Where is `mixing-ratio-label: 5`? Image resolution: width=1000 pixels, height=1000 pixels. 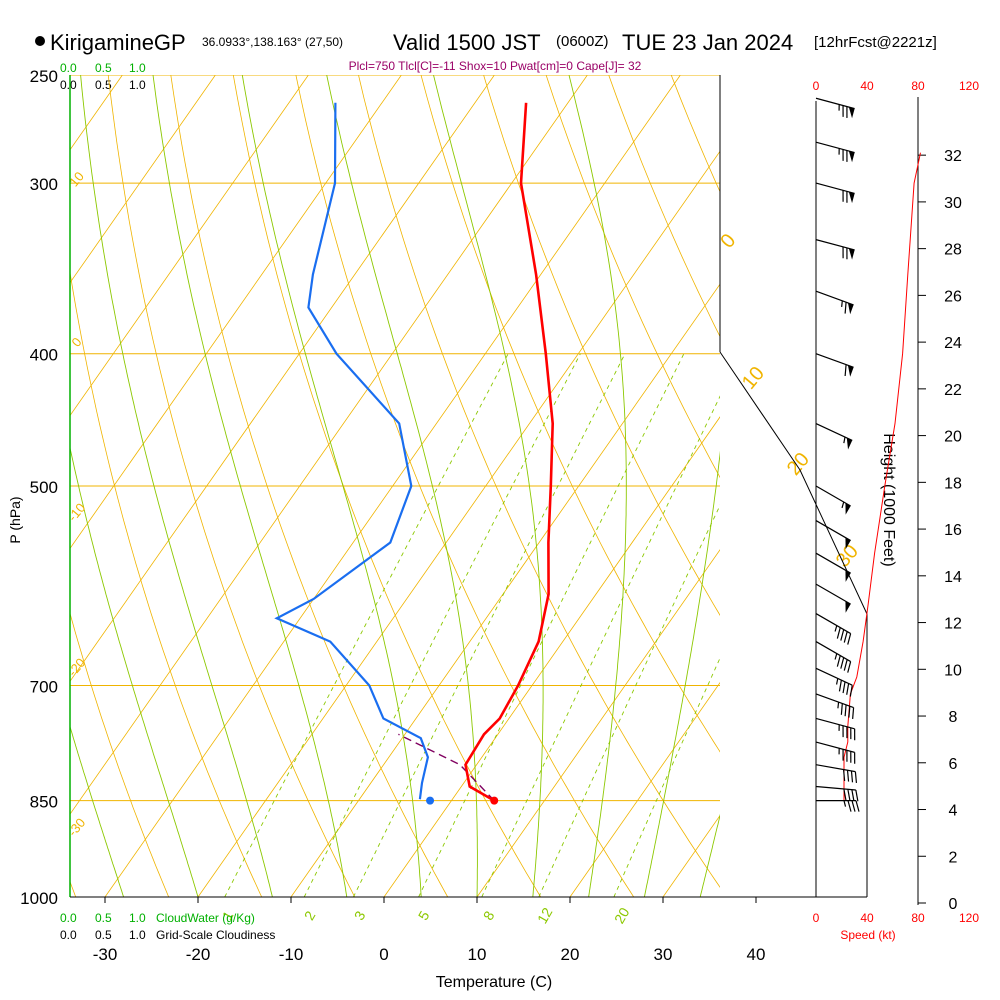 mixing-ratio-label: 5 is located at coordinates (424, 915).